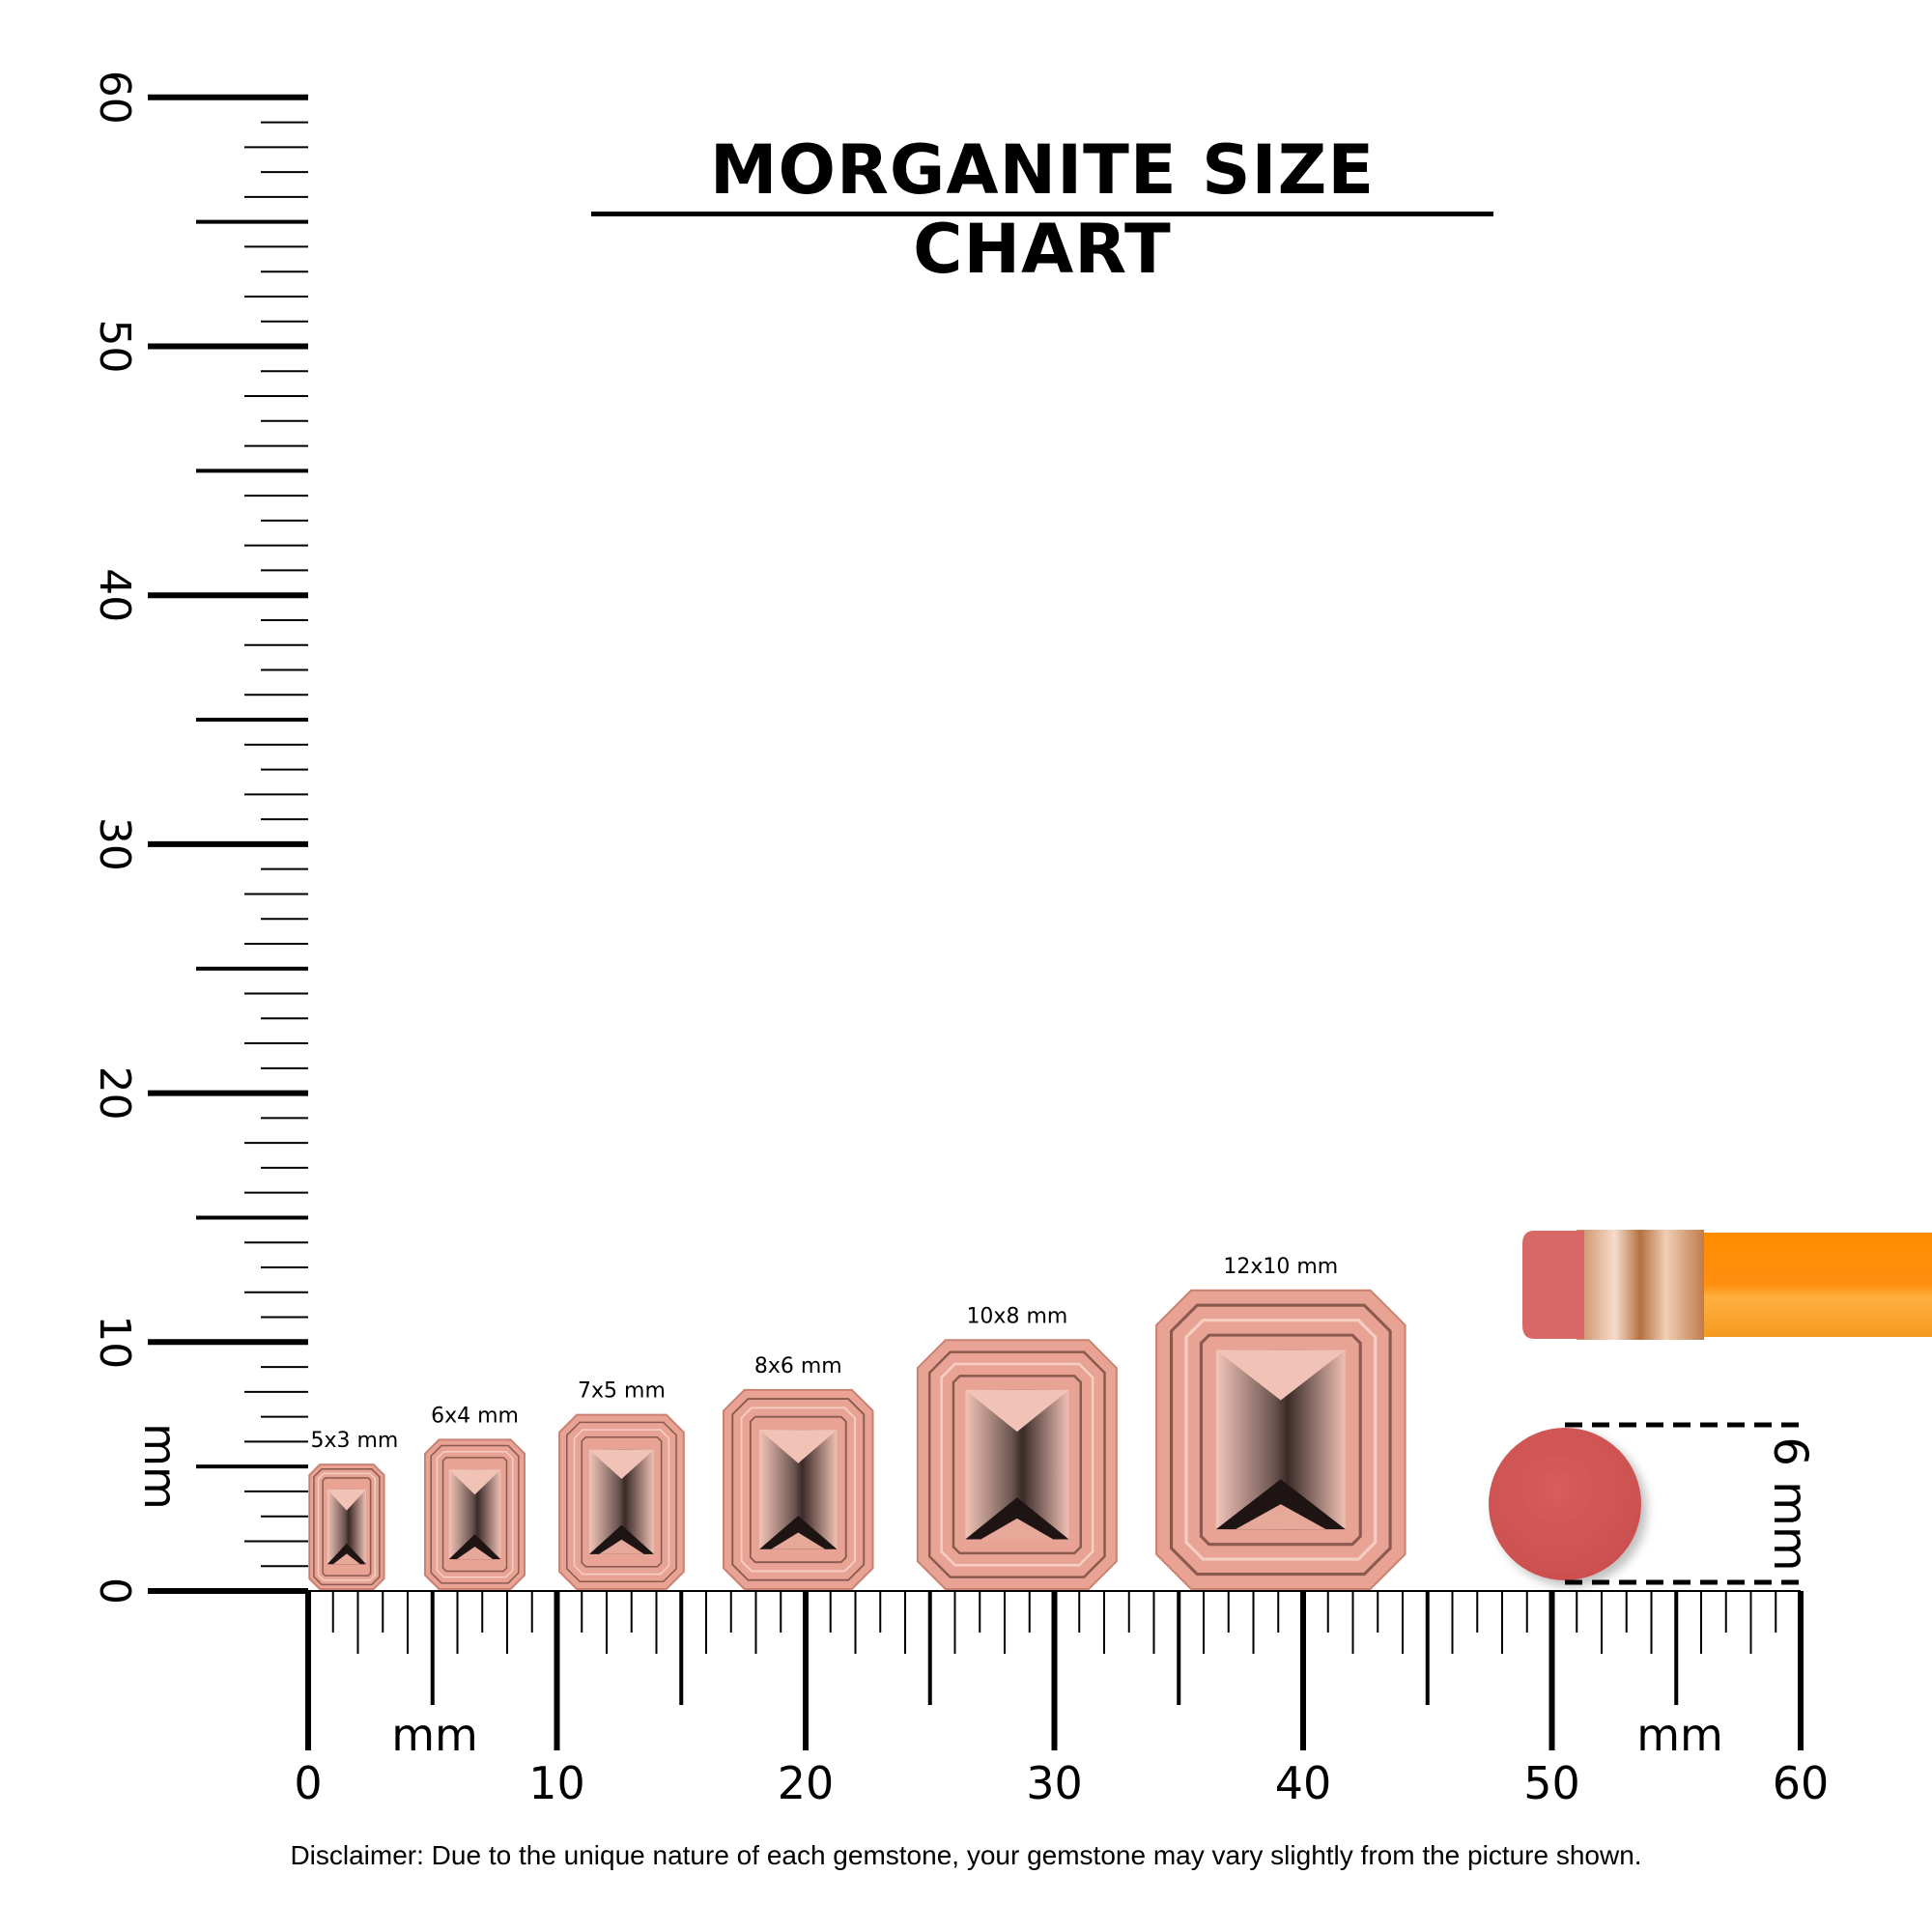 This screenshot has width=1932, height=1932. What do you see at coordinates (1042, 214) in the screenshot?
I see `title-underline` at bounding box center [1042, 214].